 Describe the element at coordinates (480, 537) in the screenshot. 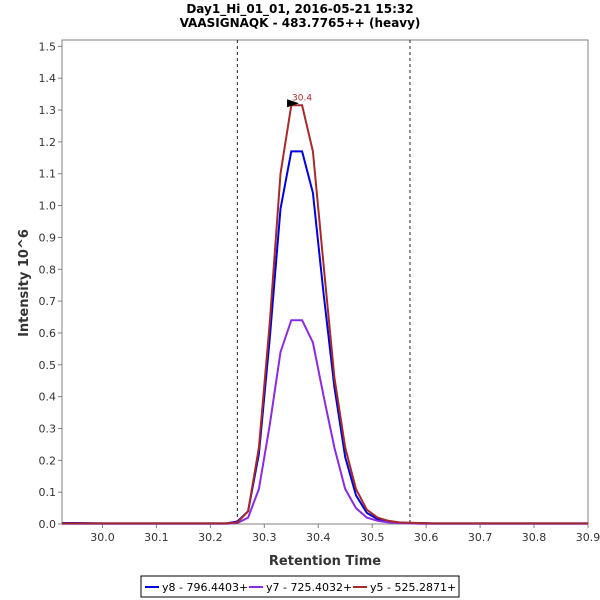

I see `x-tick-label: 30.7` at that location.